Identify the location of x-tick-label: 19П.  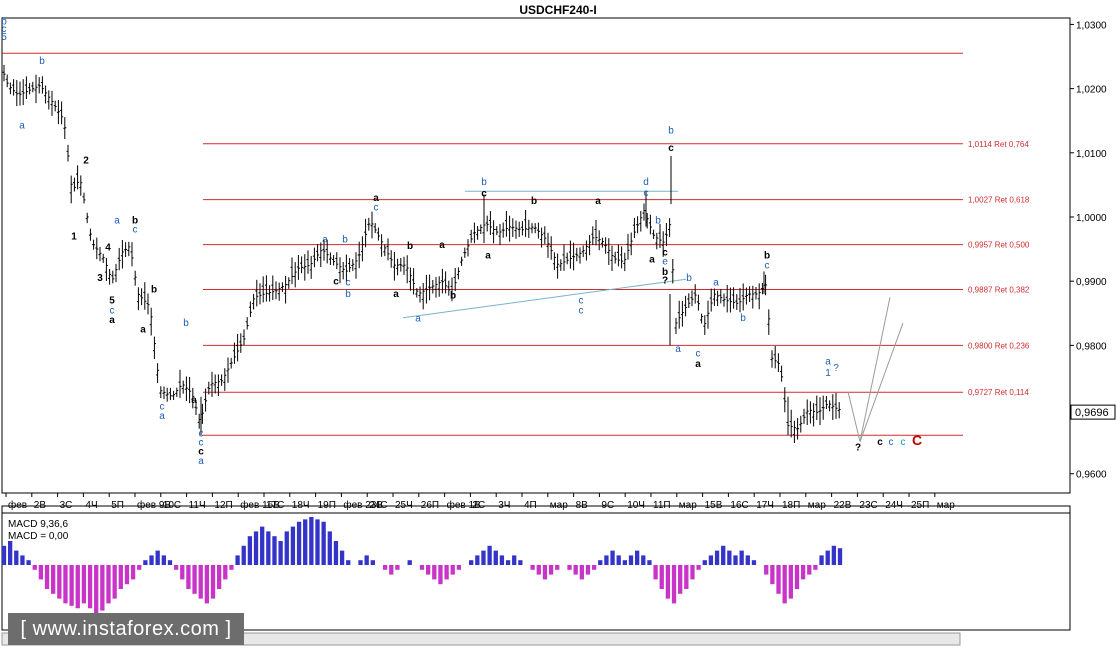
(327, 505).